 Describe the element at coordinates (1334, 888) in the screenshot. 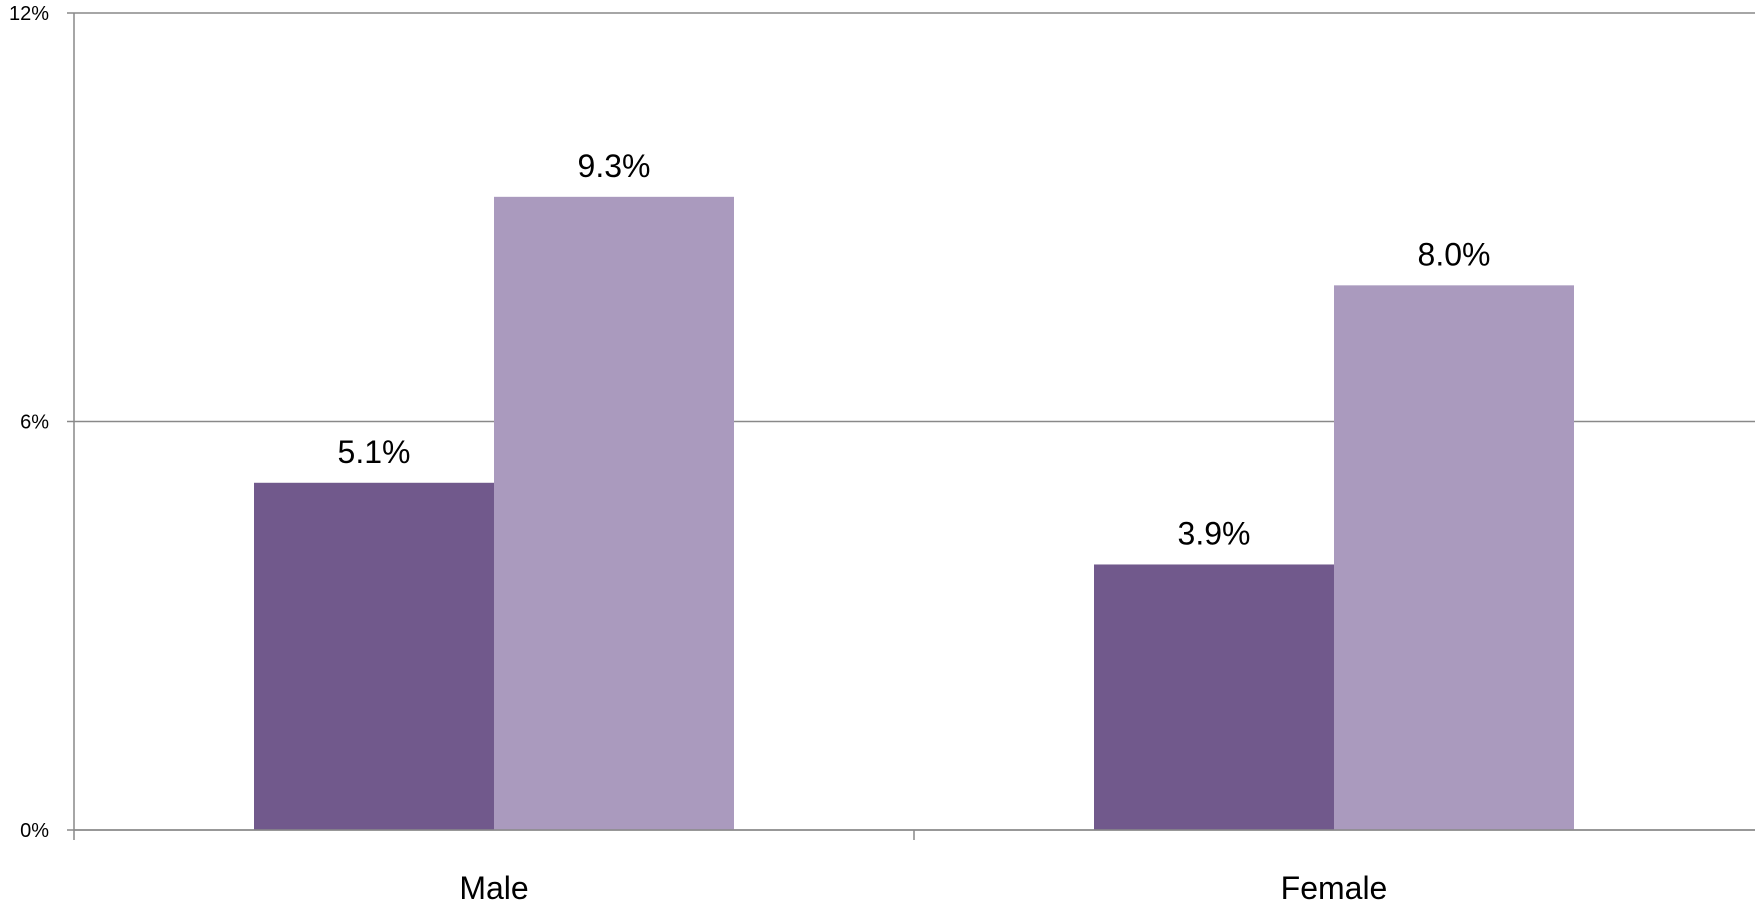

I see `x-category-label-female: Female` at that location.